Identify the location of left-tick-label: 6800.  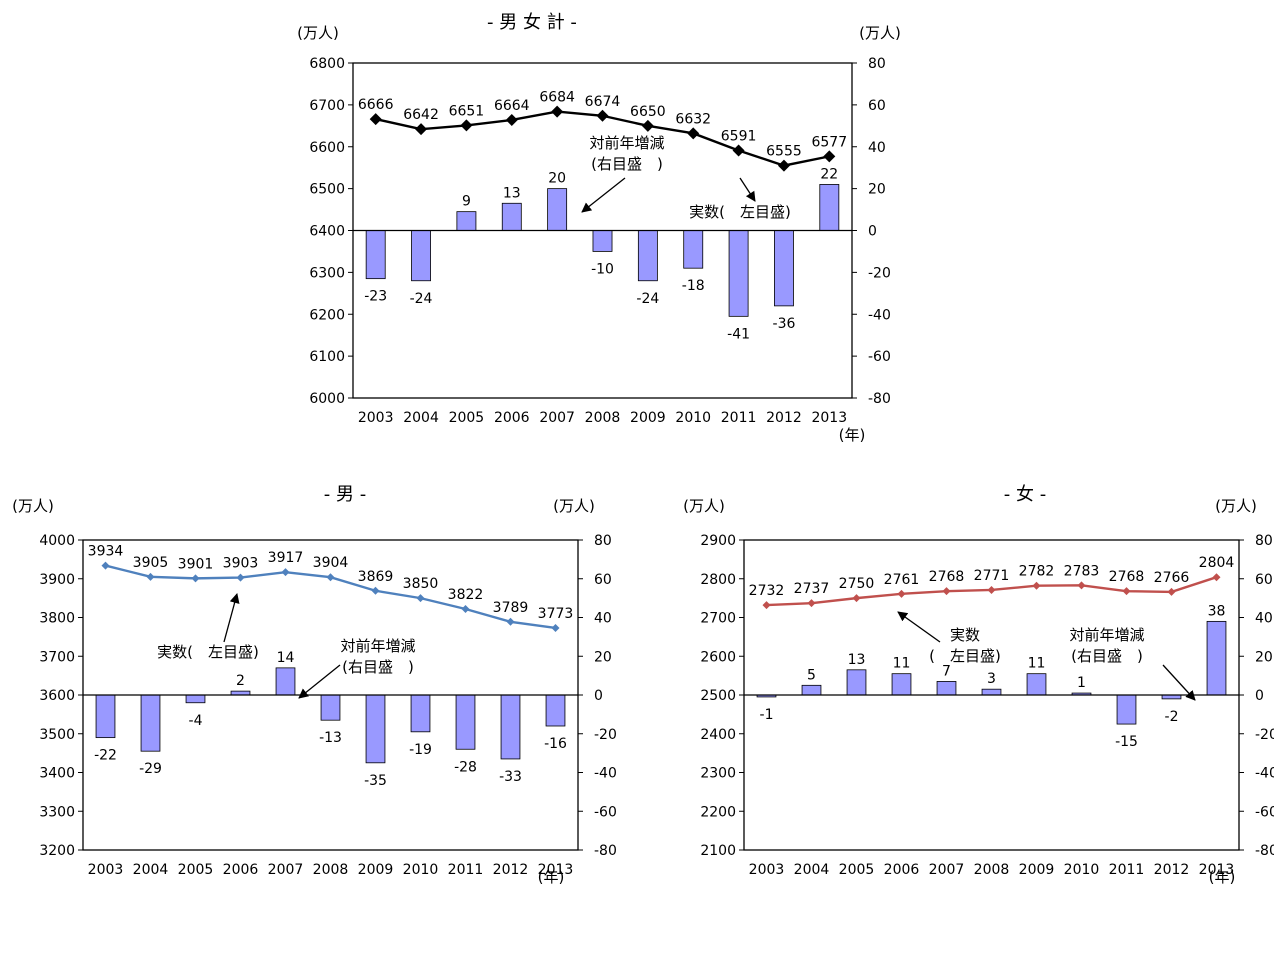
(327, 64).